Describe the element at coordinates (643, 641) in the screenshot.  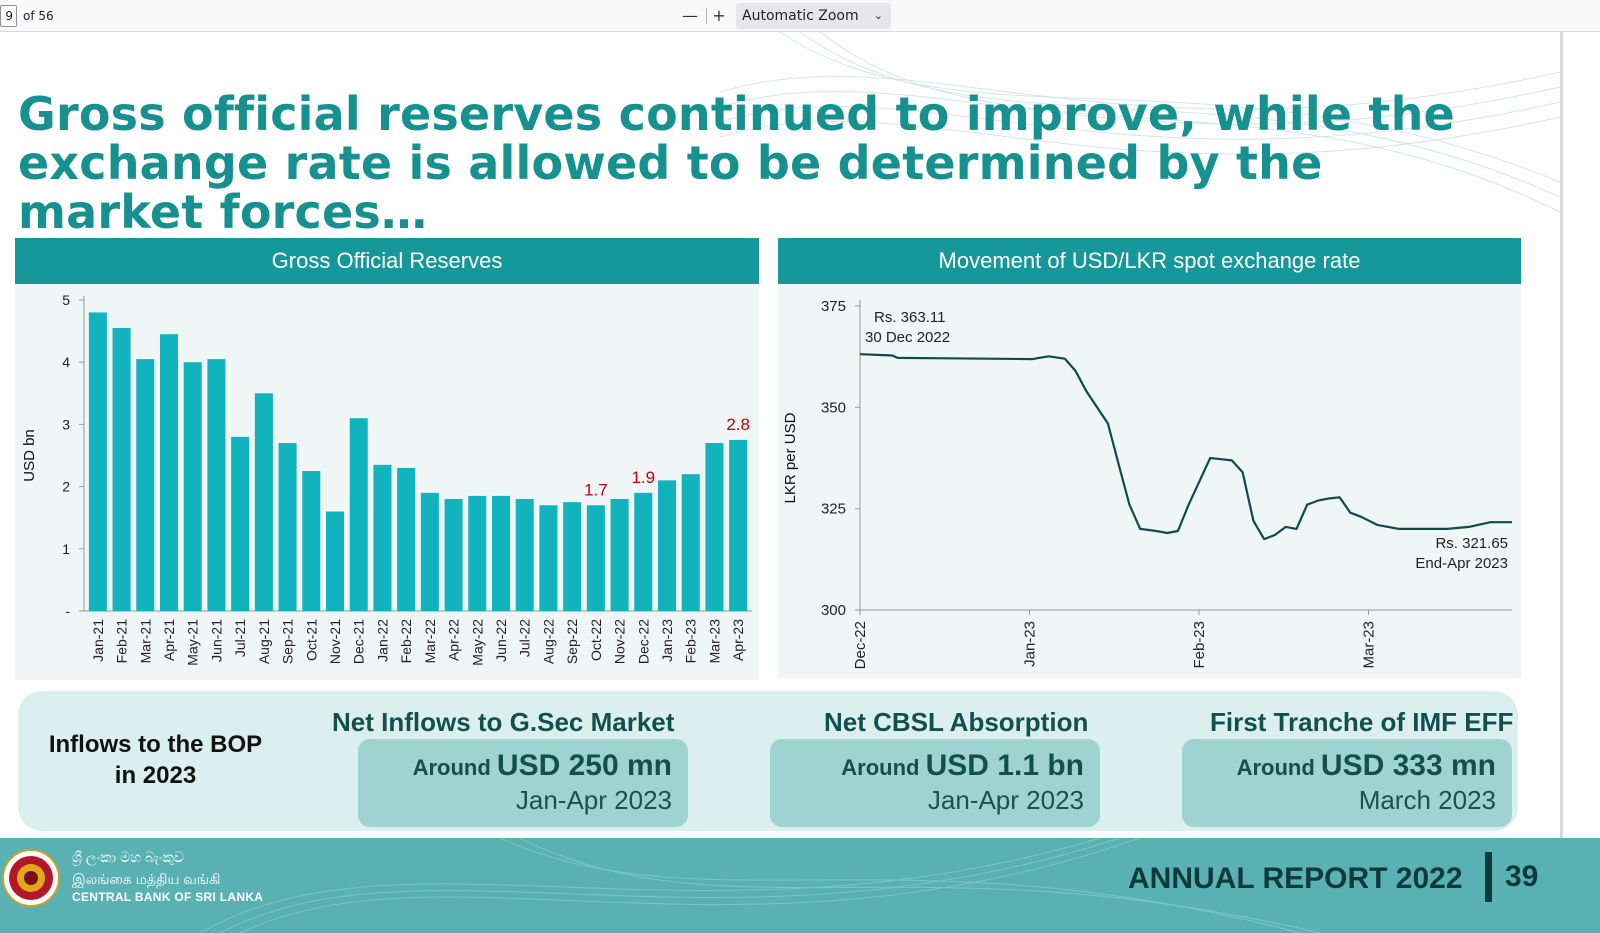
I see `x-tick-label: Dec-22` at that location.